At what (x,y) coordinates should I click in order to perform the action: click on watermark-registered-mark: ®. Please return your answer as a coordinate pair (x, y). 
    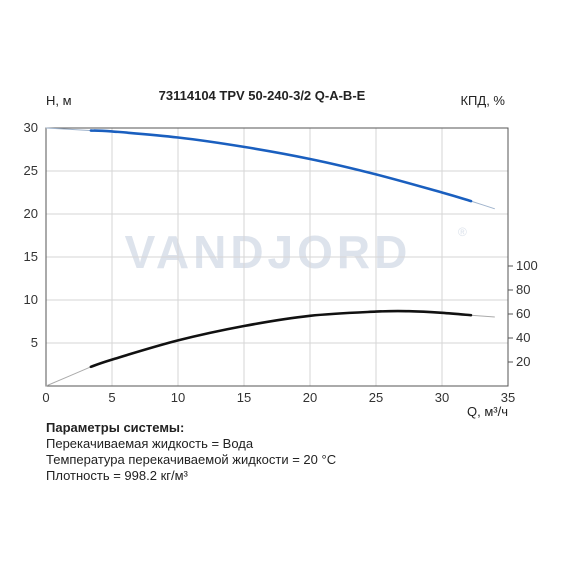
    Looking at the image, I should click on (462, 232).